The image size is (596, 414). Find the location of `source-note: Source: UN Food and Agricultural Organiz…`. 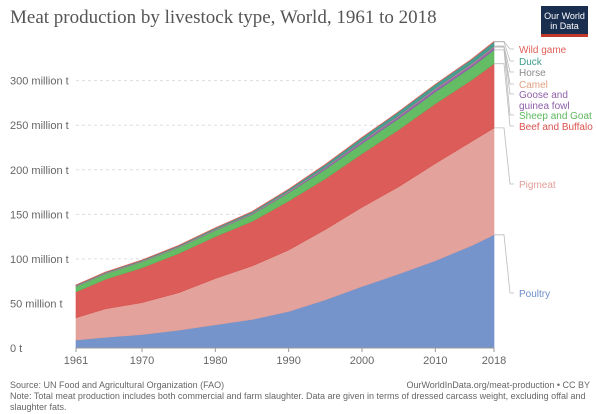

source-note: Source: UN Food and Agricultural Organiz… is located at coordinates (117, 385).